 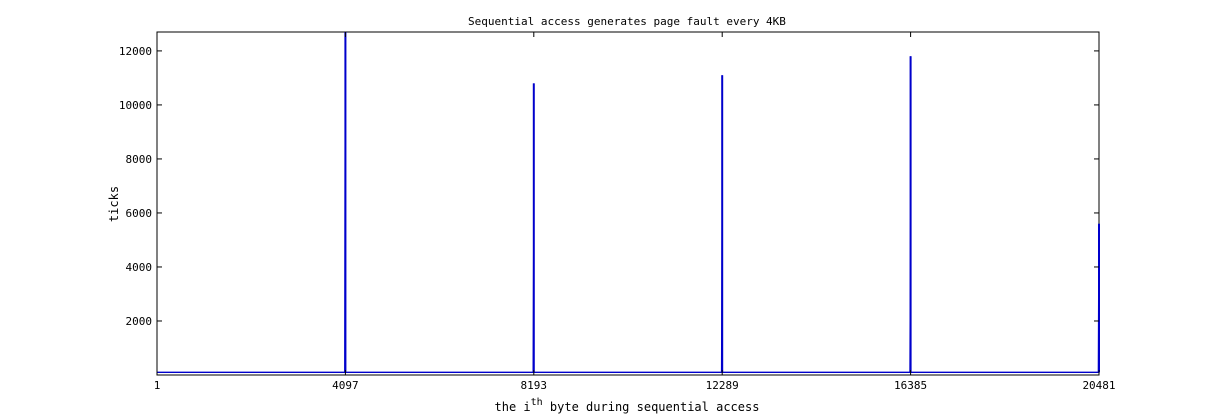 I want to click on y-tick-label-0: 2000, so click(x=139, y=321).